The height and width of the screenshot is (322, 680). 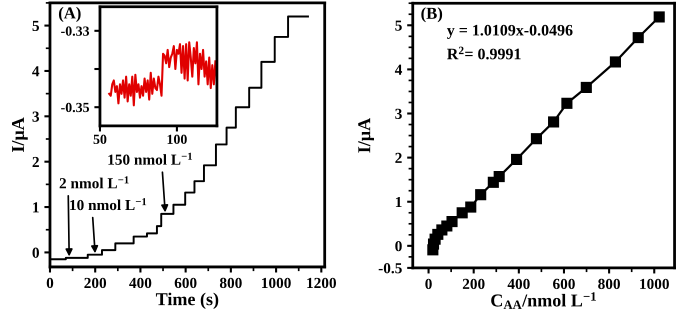 What do you see at coordinates (177, 139) in the screenshot?
I see `x-tick-label: 100` at bounding box center [177, 139].